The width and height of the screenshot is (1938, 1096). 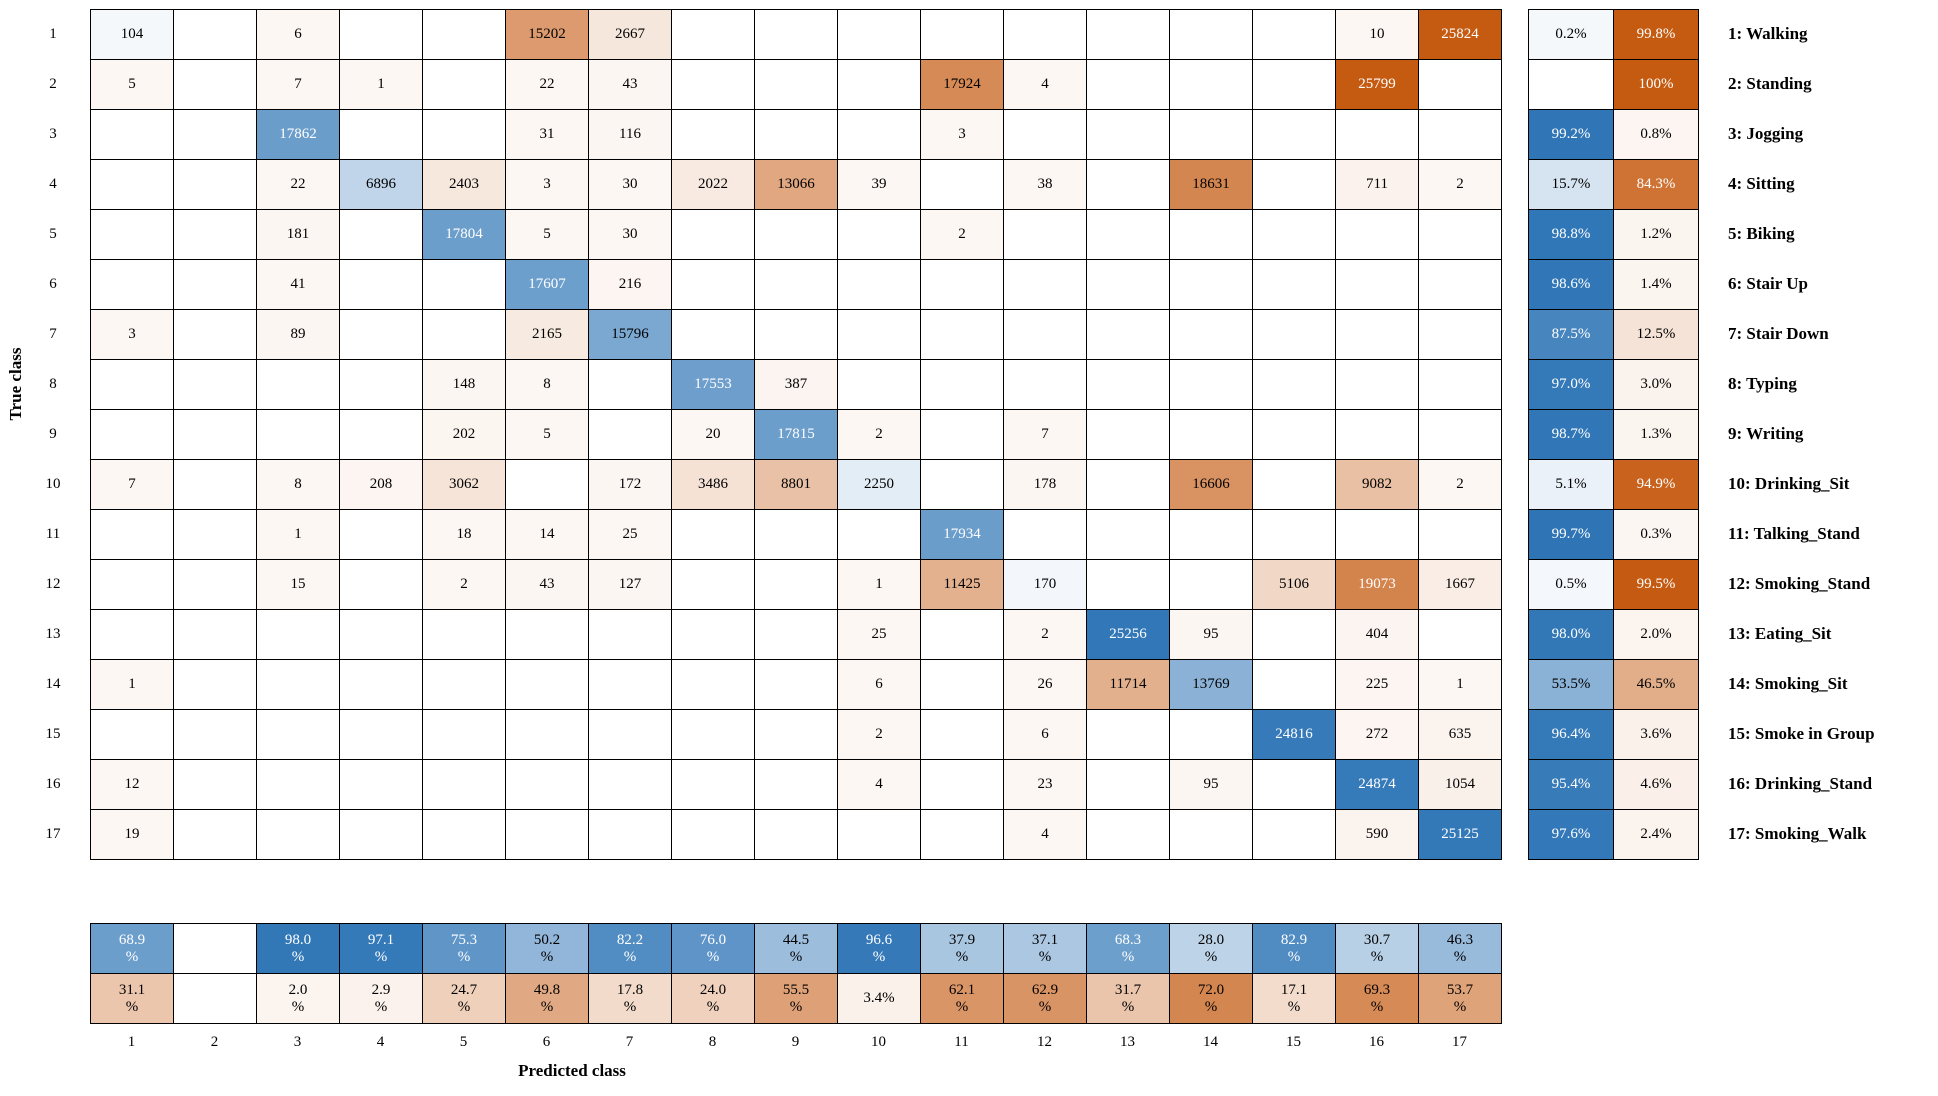 I want to click on row-summary-cell: 97.6%, so click(x=1571, y=835).